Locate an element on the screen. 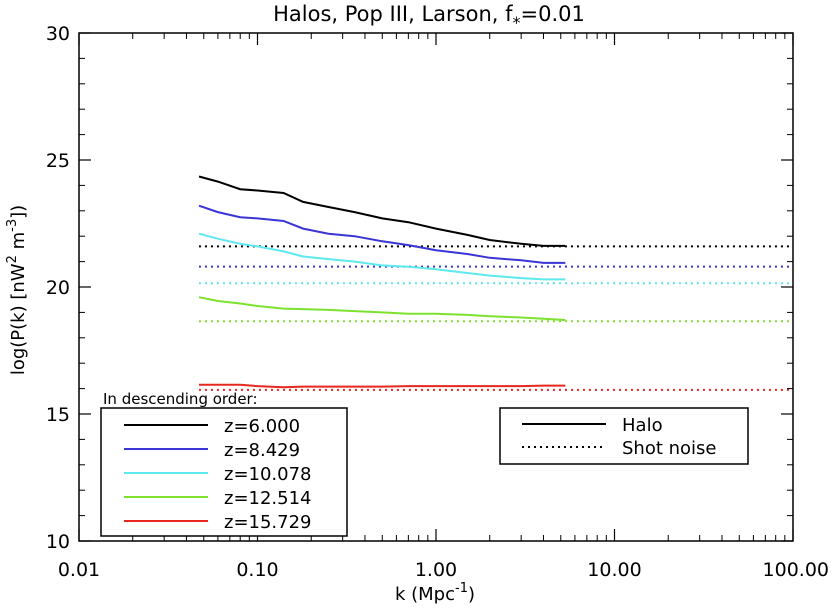 This screenshot has width=831, height=608. halo-line-z=15.729 is located at coordinates (382, 386).